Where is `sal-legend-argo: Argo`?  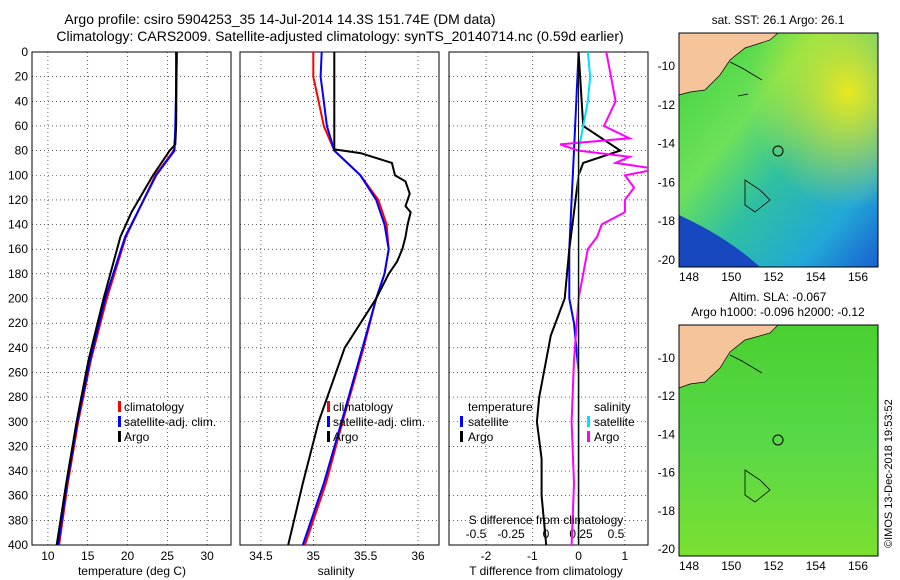 sal-legend-argo: Argo is located at coordinates (346, 437).